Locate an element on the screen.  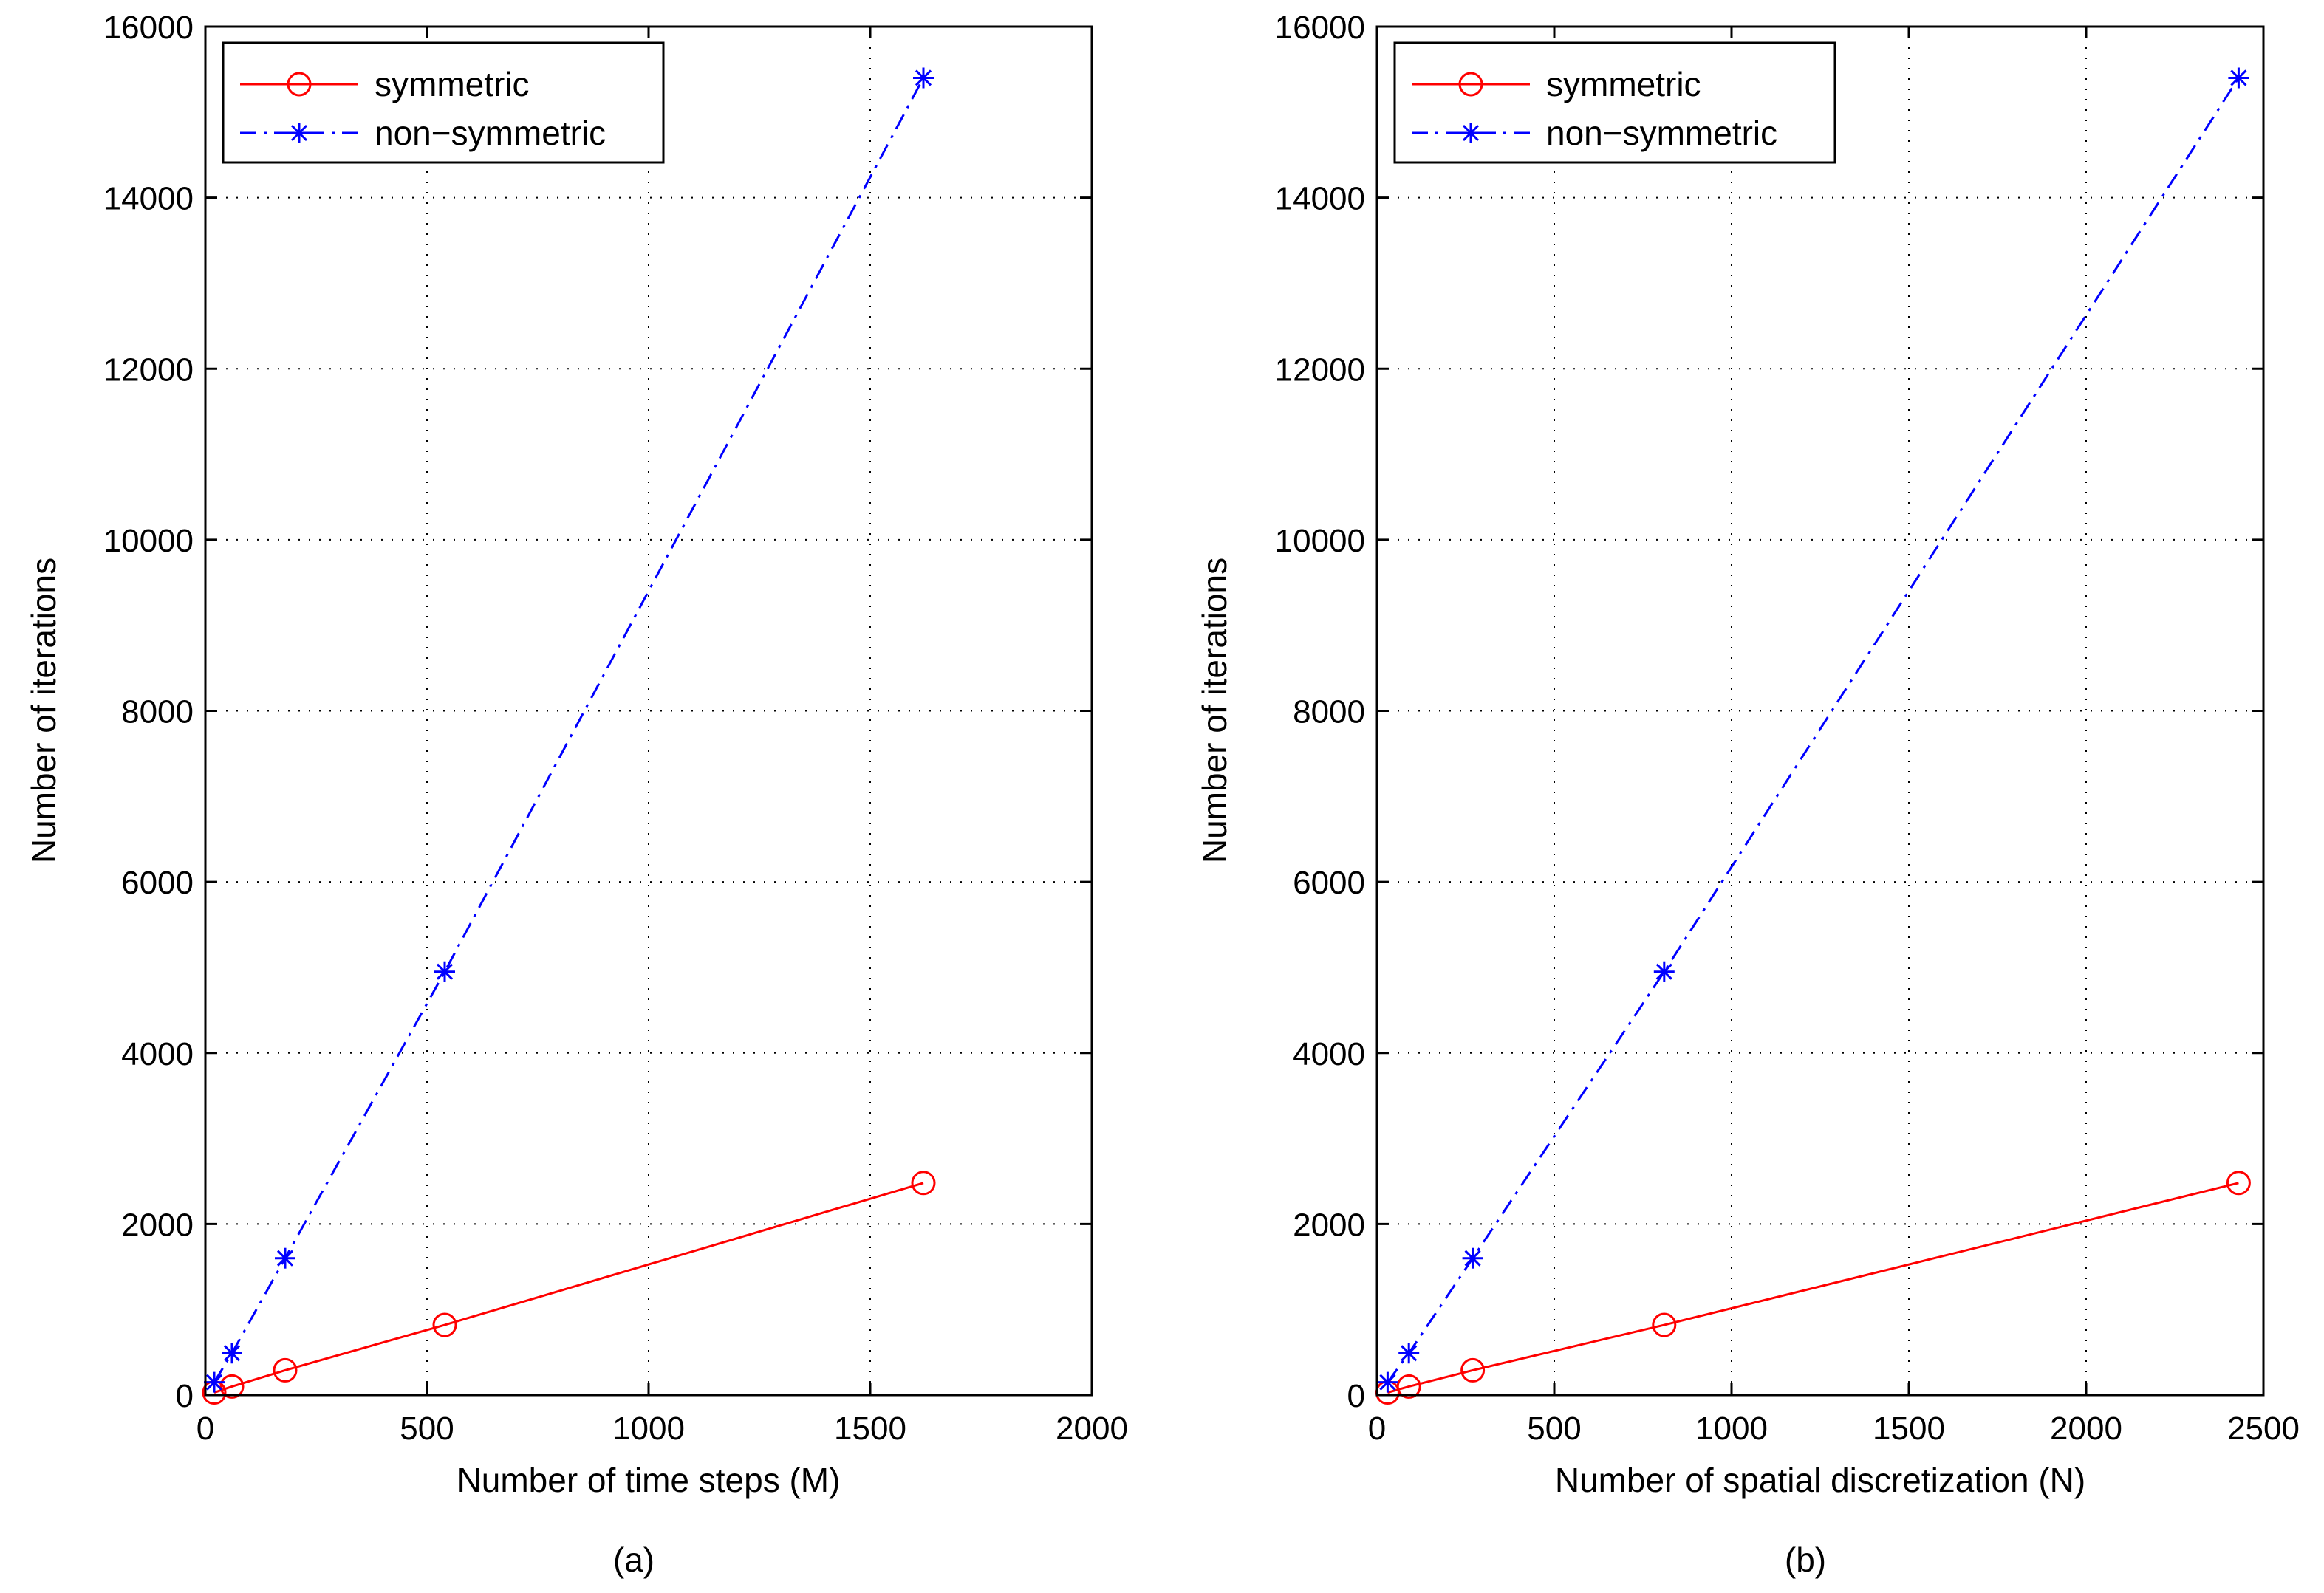
panel-caption-a: (a) is located at coordinates (634, 1560).